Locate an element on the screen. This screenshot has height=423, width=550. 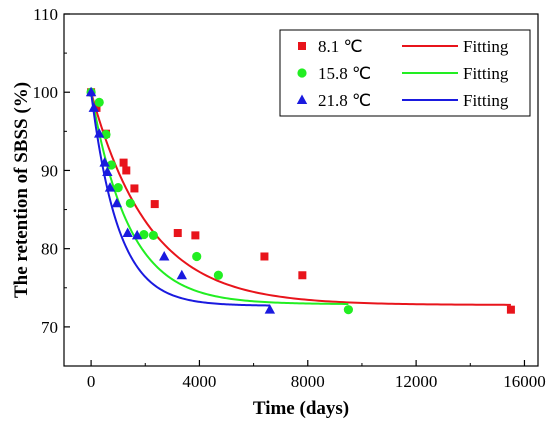
x-tick-label: 4000 is located at coordinates (199, 381).